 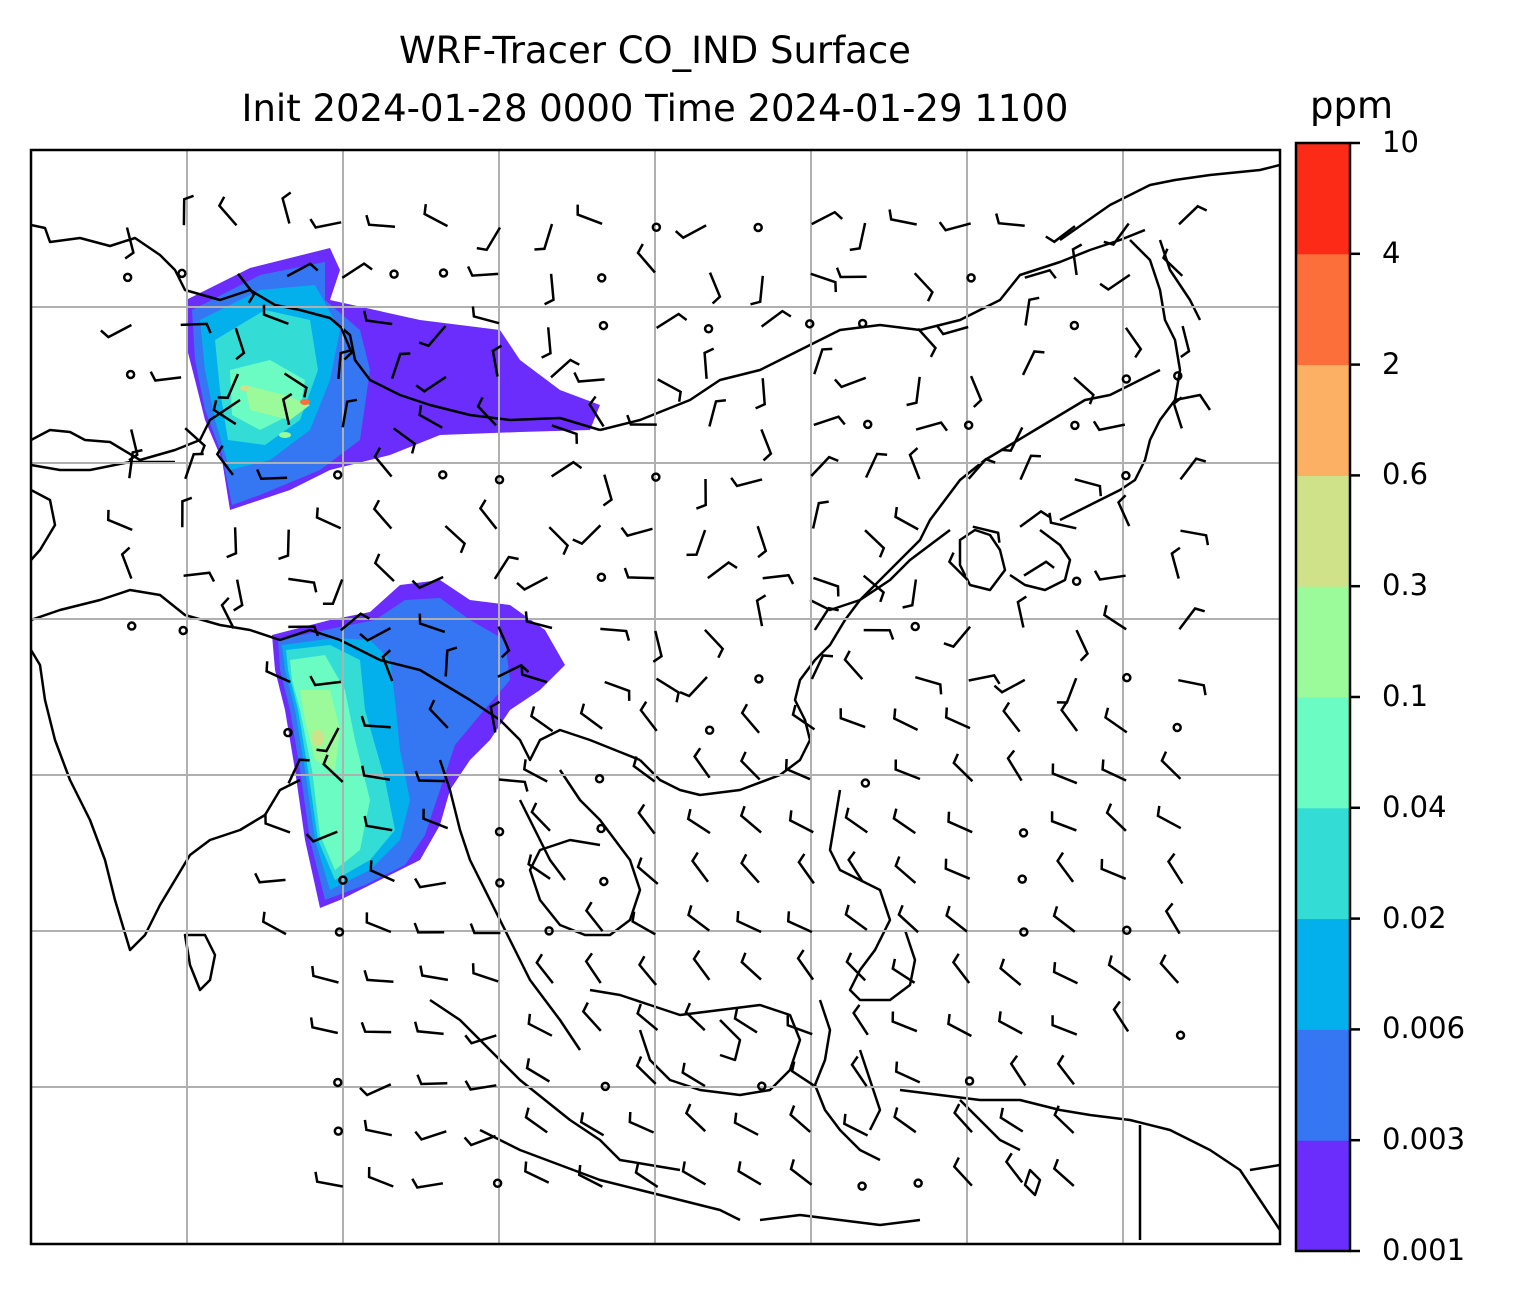 What do you see at coordinates (1391, 363) in the screenshot?
I see `colorbar-tick-label: 2` at bounding box center [1391, 363].